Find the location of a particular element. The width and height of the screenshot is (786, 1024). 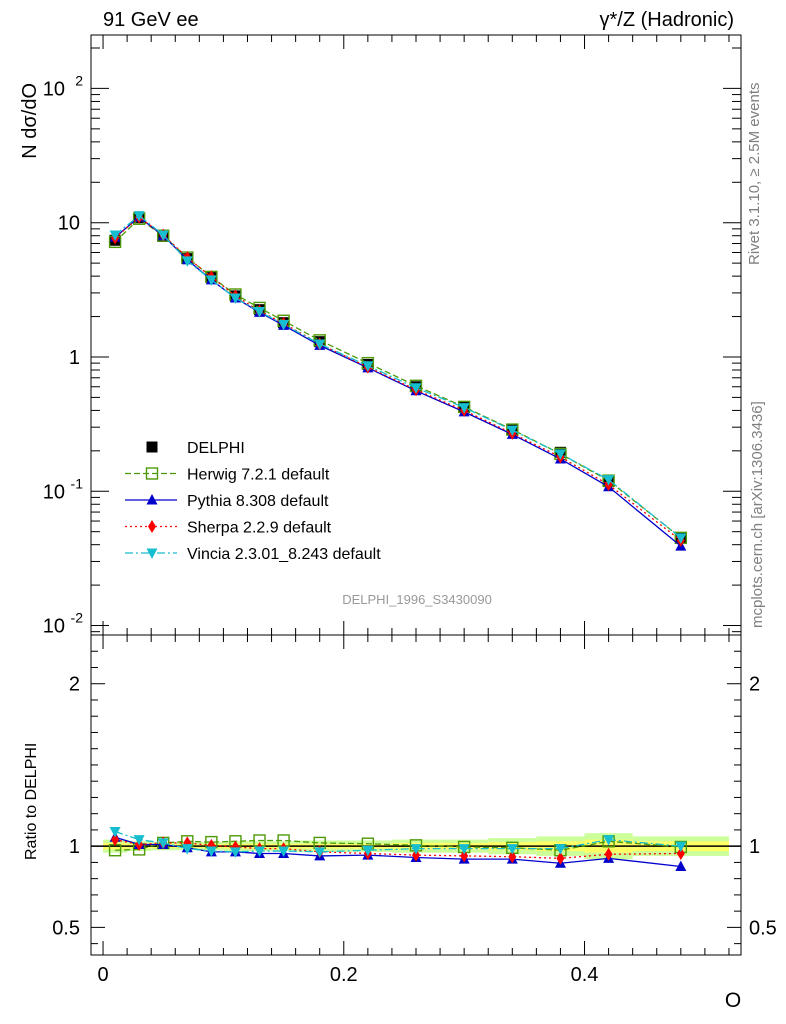

legend-entry-3: Sherpa 2.2.9 default is located at coordinates (228, 528).